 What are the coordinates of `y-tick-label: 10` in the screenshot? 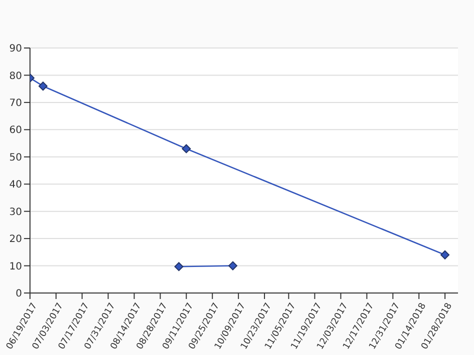 It's located at (15, 266).